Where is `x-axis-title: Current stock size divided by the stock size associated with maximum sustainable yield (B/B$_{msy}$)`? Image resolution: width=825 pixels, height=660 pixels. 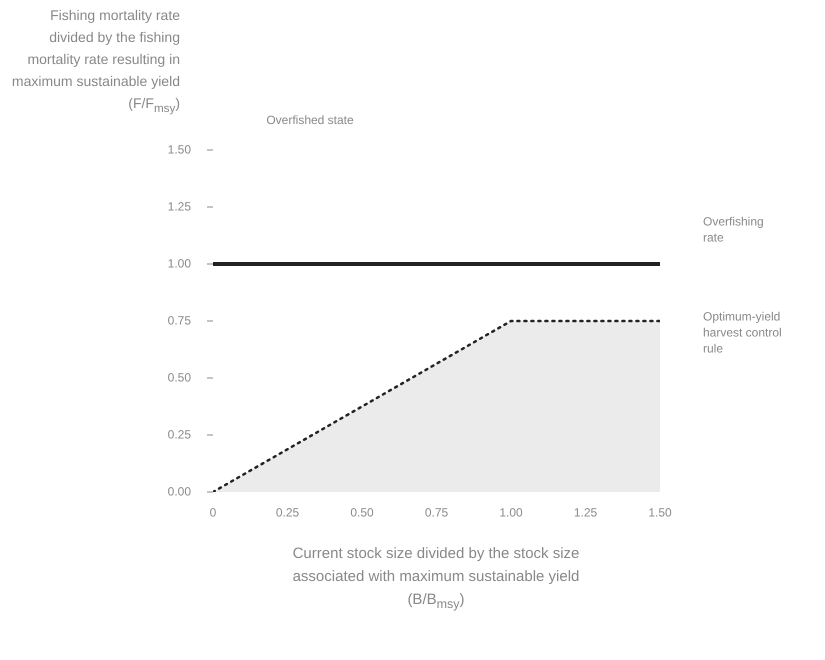
x-axis-title: Current stock size divided by the stock size associated with maximum sustainable yield (B/B$_{msy}$) is located at coordinates (436, 578).